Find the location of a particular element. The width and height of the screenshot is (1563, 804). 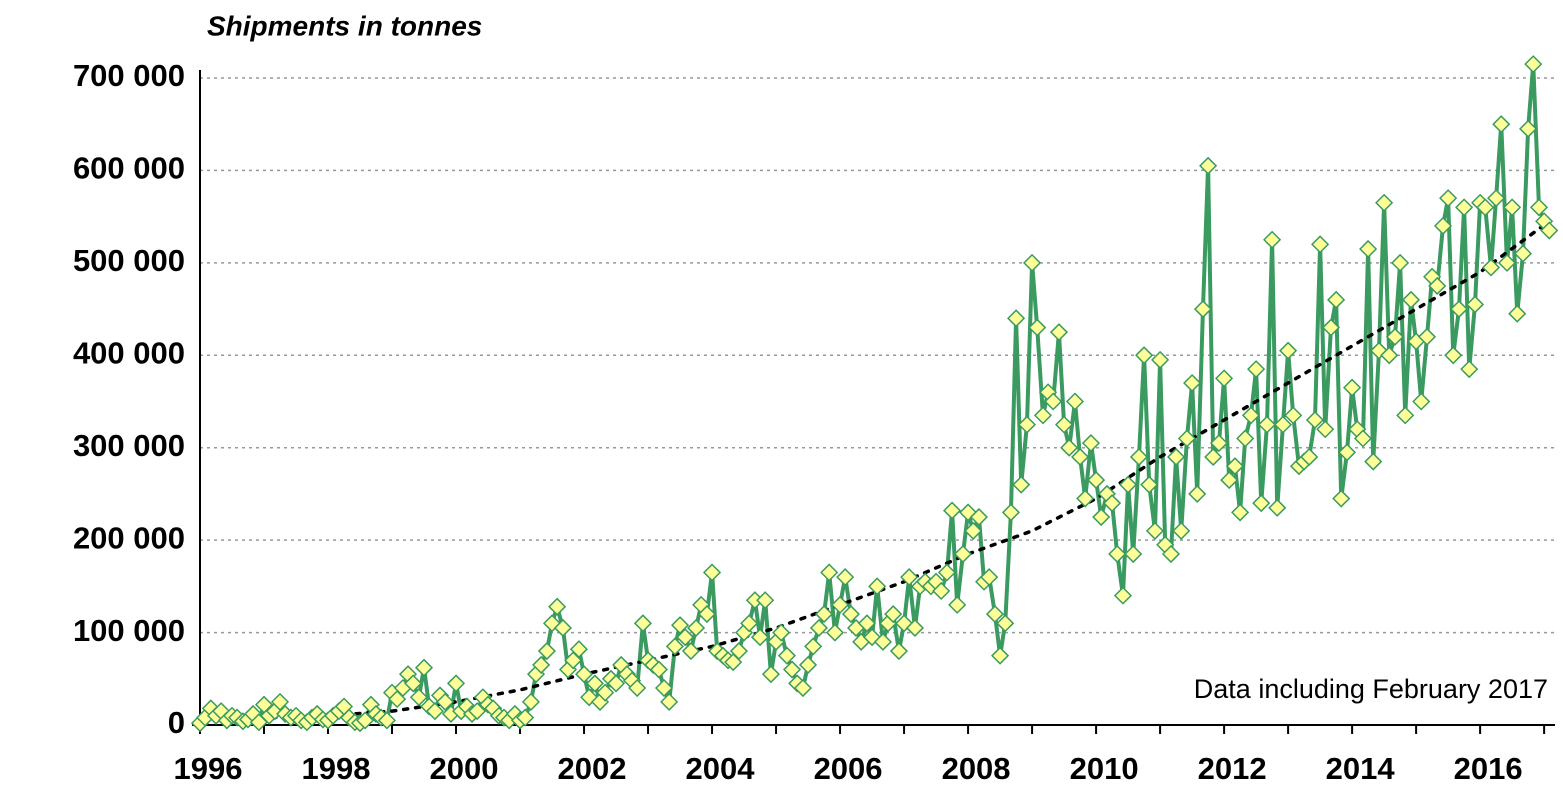

y-tick-label: 100 000 is located at coordinates (129, 630).